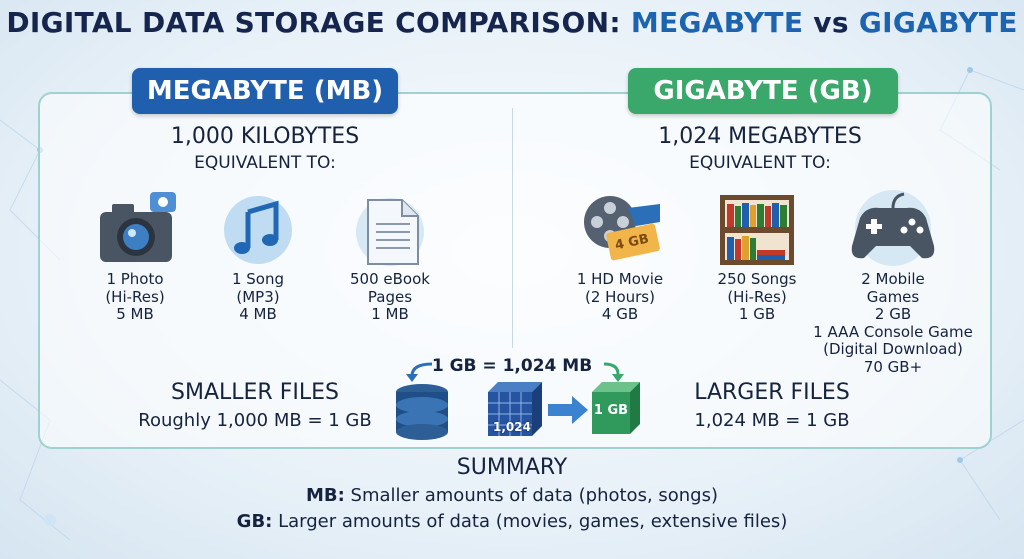  What do you see at coordinates (512, 427) in the screenshot?
I see `blocks-label: 1,024` at bounding box center [512, 427].